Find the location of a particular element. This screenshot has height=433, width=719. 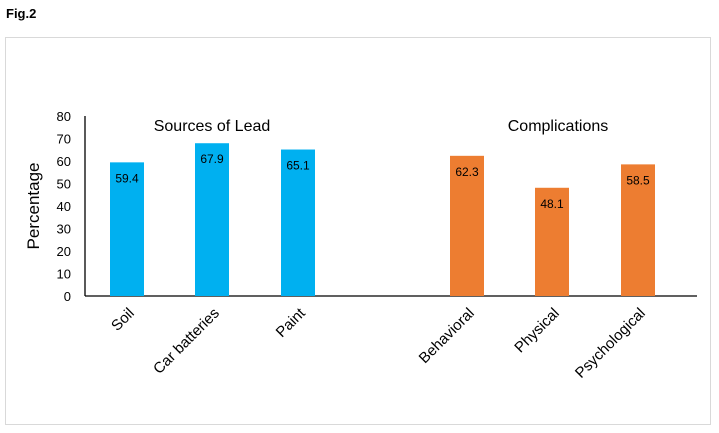

x-tick-label: Soil is located at coordinates (123, 320).